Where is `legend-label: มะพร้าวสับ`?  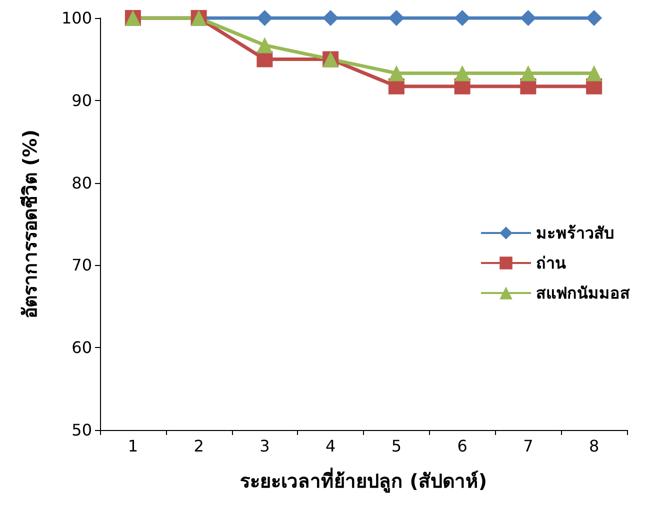
legend-label: มะพร้าวสับ is located at coordinates (575, 233).